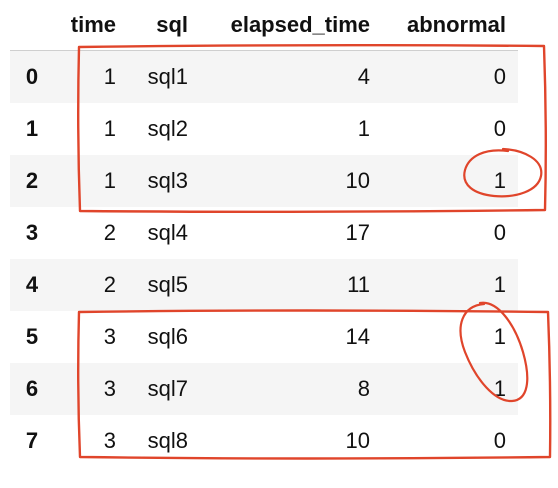 The width and height of the screenshot is (558, 488). What do you see at coordinates (264, 337) in the screenshot?
I see `table-row: 5 3 sql6 14 1` at bounding box center [264, 337].